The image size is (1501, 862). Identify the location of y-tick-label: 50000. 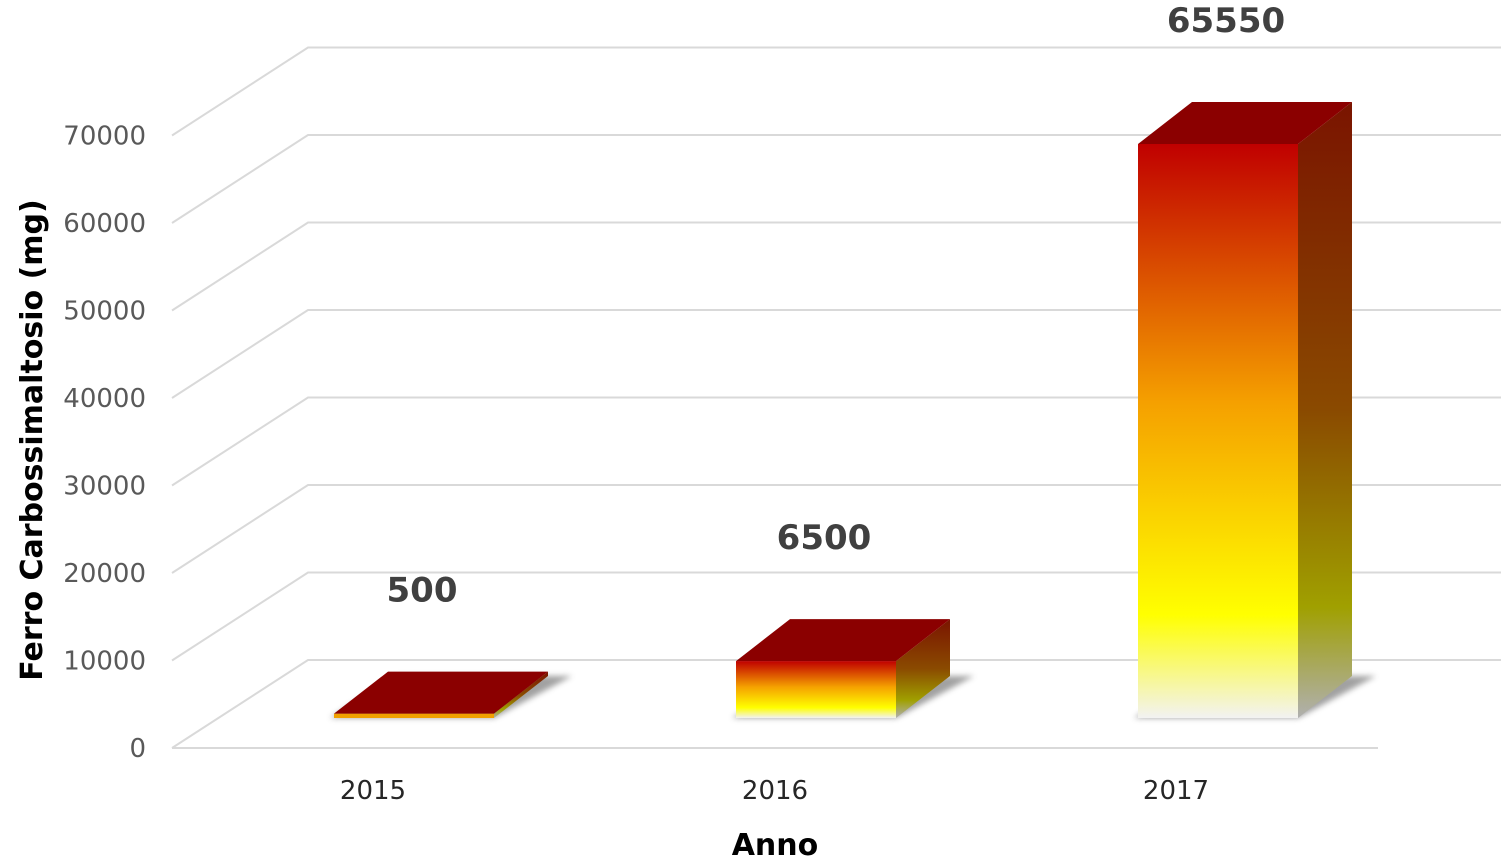
(104, 312).